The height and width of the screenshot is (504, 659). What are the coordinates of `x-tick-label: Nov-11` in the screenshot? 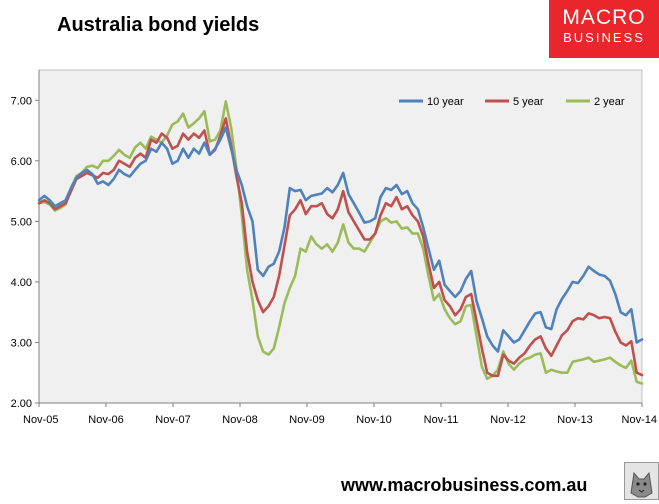 It's located at (441, 420).